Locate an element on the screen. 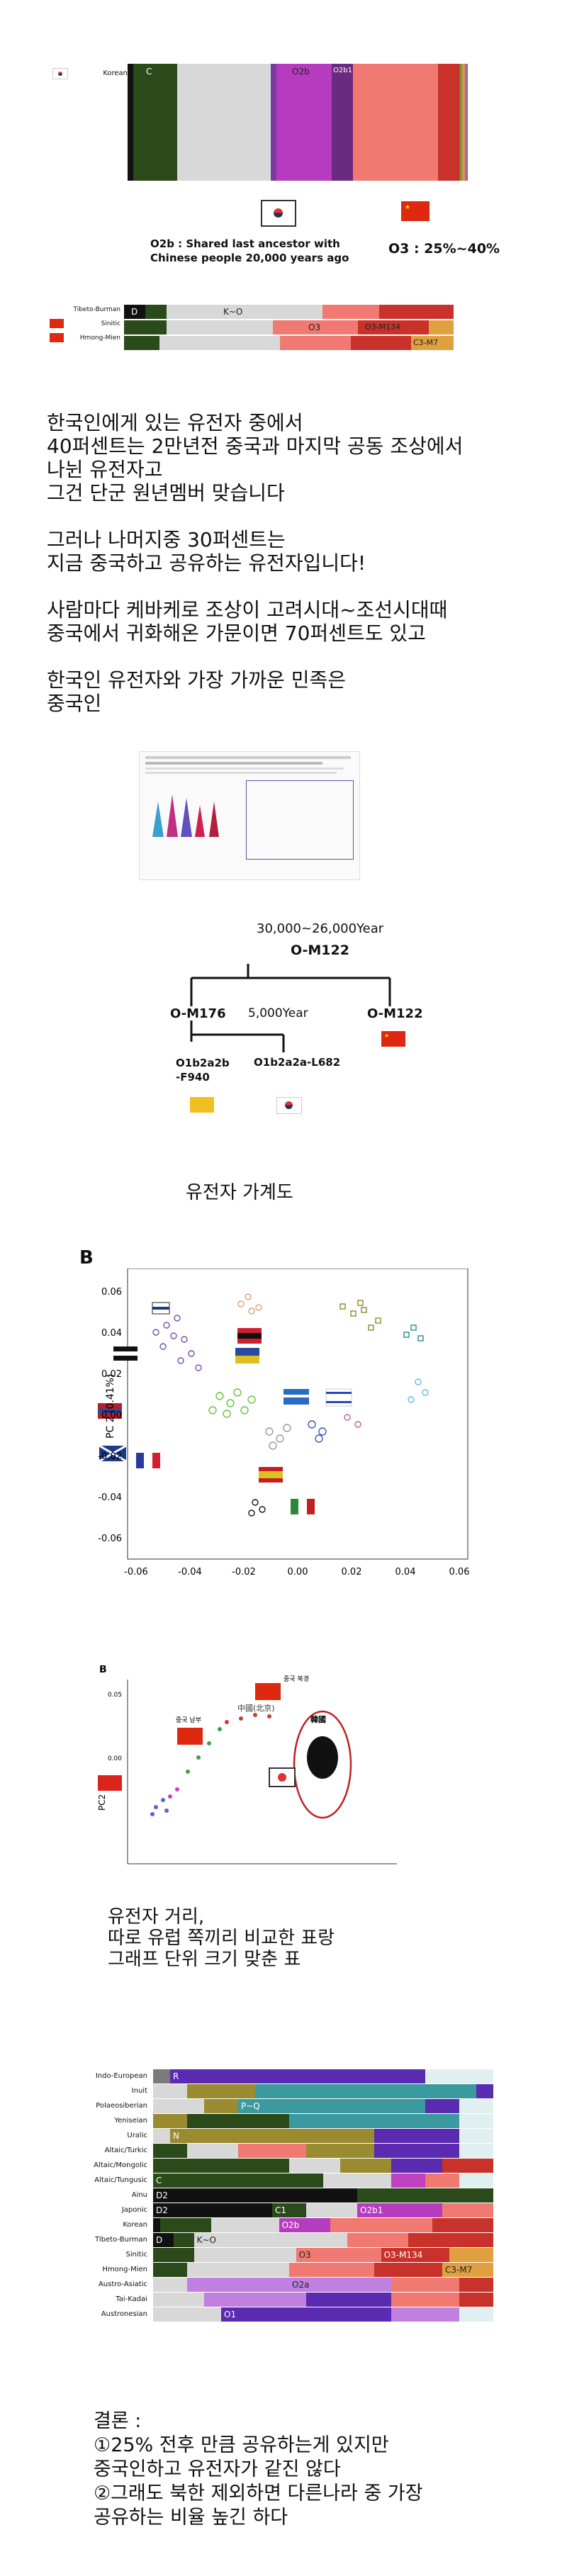 The width and height of the screenshot is (567, 2576). segment-label: O2b is located at coordinates (290, 2225).